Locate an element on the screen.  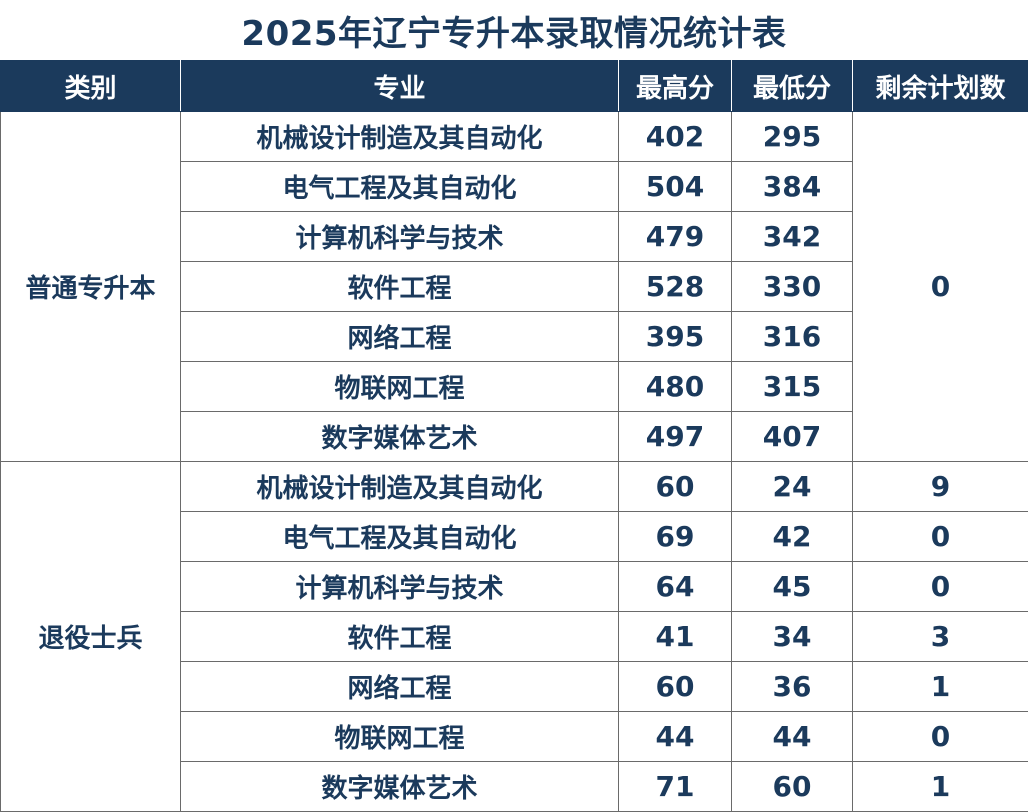
table-row: 退役士兵 机械设计制造及其自动化 60 24 9 is located at coordinates (514, 487).